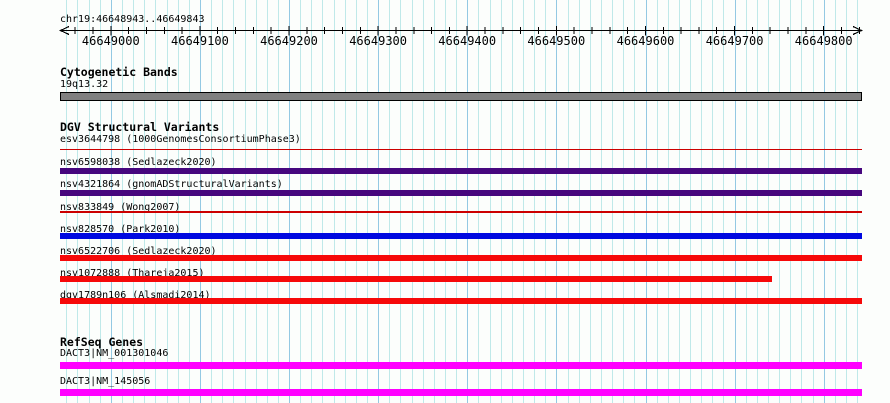  Describe the element at coordinates (114, 353) in the screenshot. I see `track-label: DACT3|NM_001301046` at that location.